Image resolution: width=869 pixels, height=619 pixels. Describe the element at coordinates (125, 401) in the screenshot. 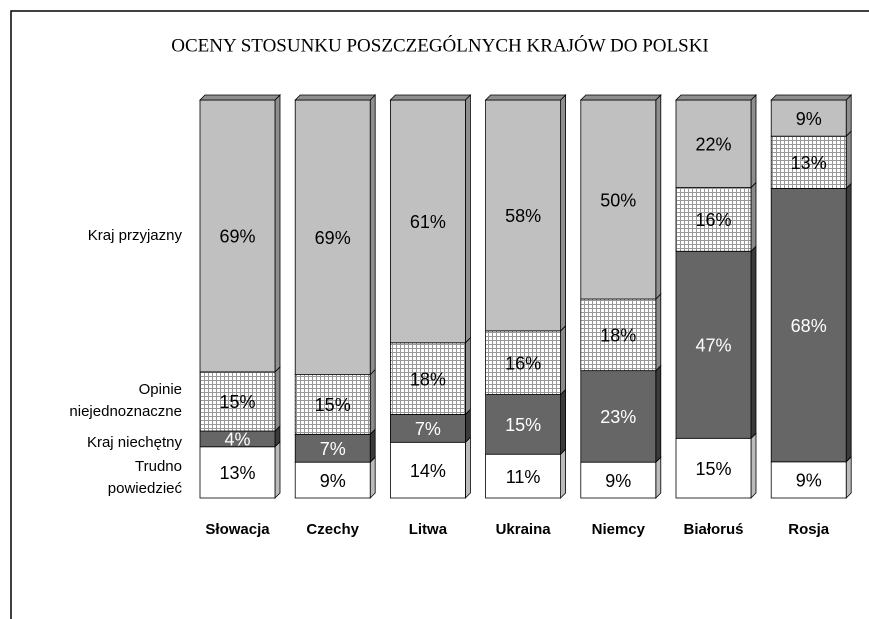

I see `legend-entry: Opinie niejednoznaczne` at that location.